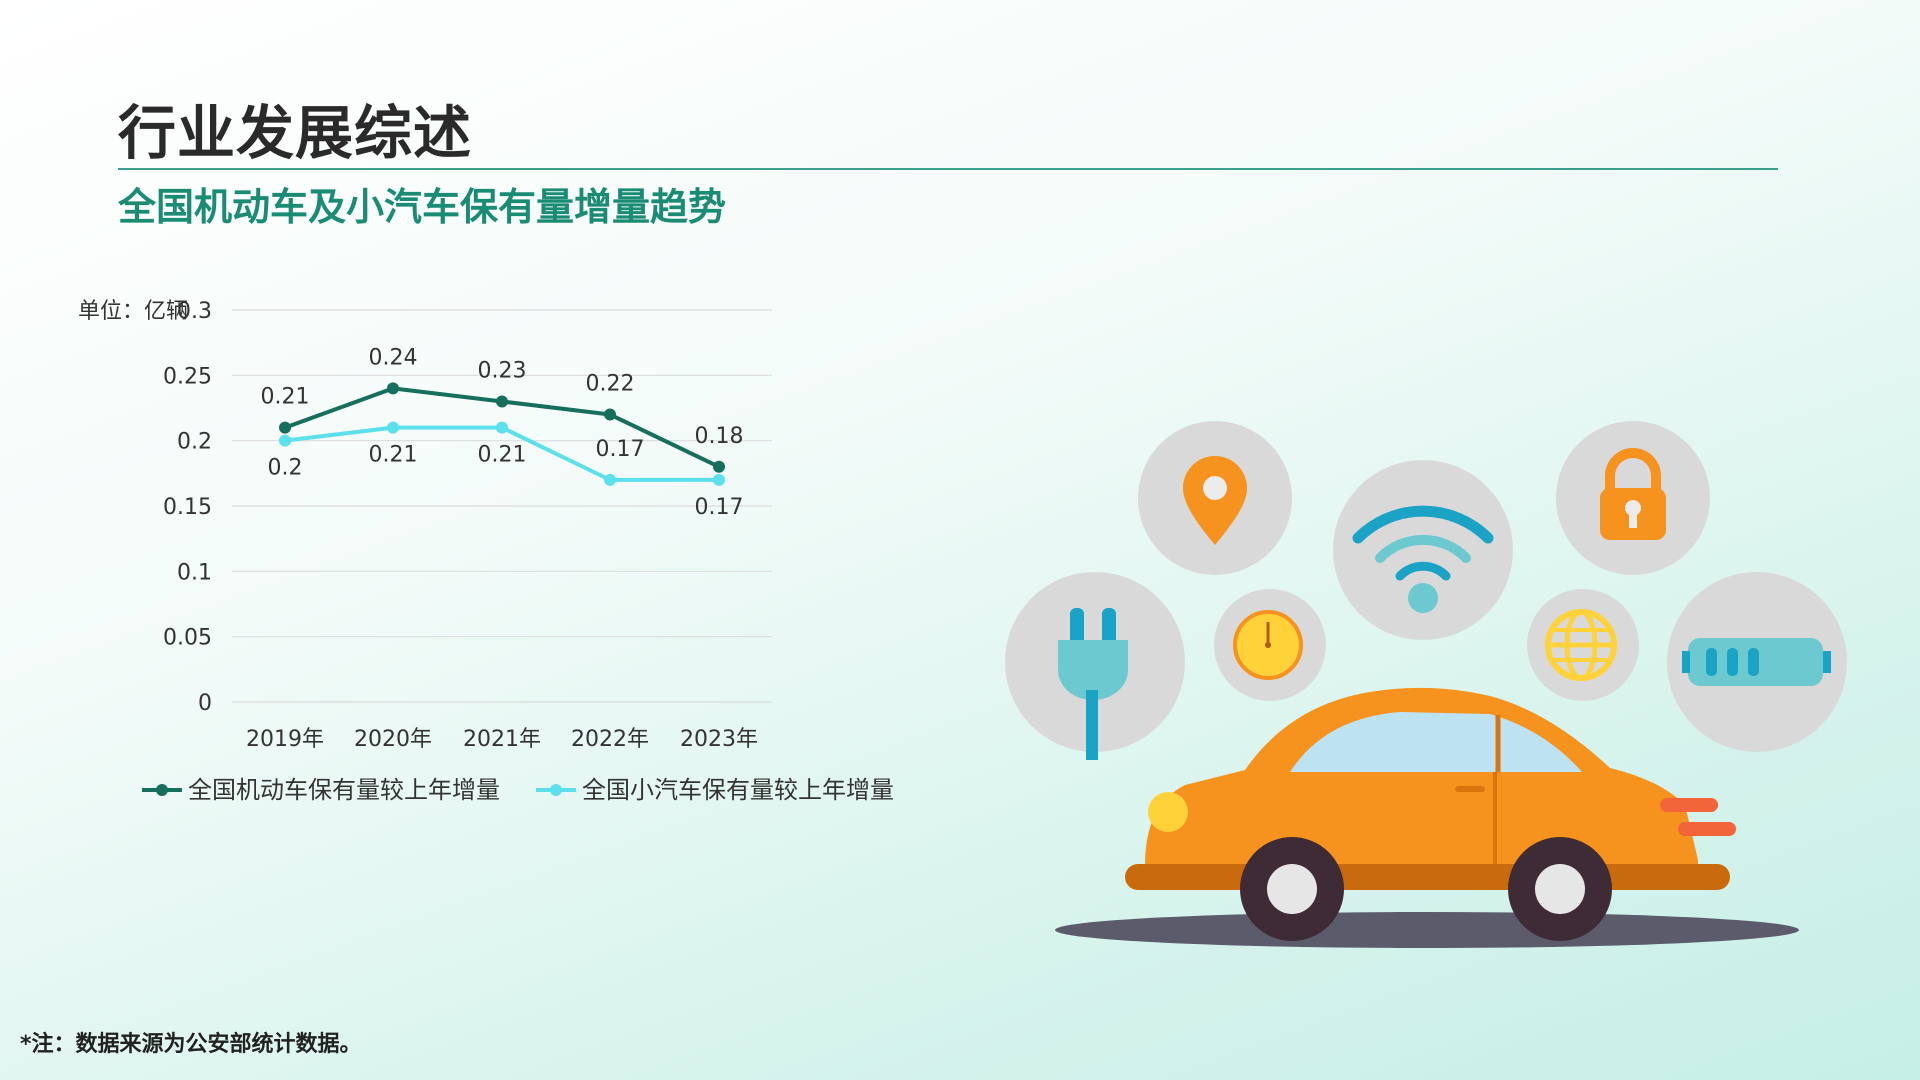 This screenshot has width=1920, height=1080. I want to click on y-tick-label: 0.2, so click(194, 442).